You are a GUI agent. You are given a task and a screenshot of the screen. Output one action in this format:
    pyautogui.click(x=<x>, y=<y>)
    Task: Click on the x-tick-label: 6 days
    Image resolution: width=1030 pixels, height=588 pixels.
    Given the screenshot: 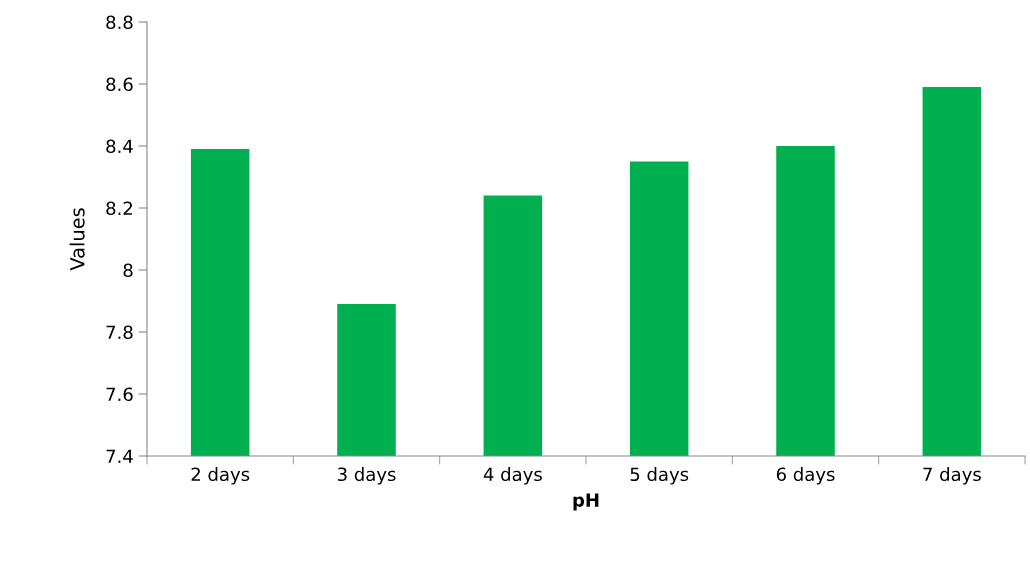 What is the action you would take?
    pyautogui.click(x=805, y=476)
    